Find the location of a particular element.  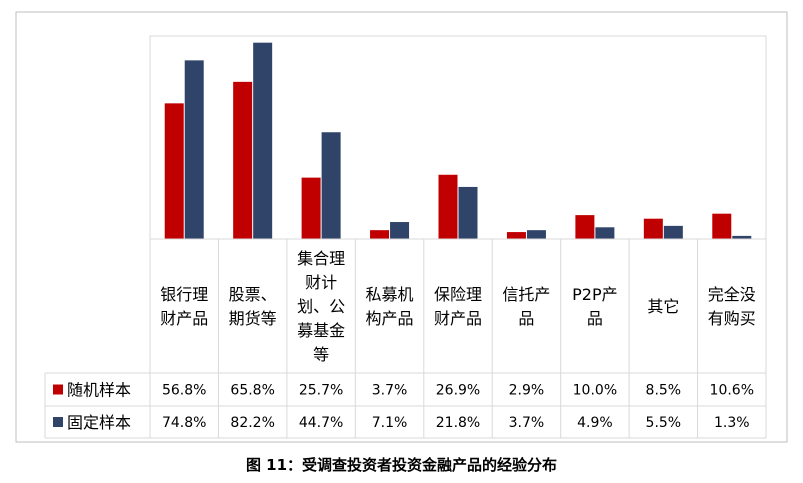

category-label-line: 等 is located at coordinates (321, 354).